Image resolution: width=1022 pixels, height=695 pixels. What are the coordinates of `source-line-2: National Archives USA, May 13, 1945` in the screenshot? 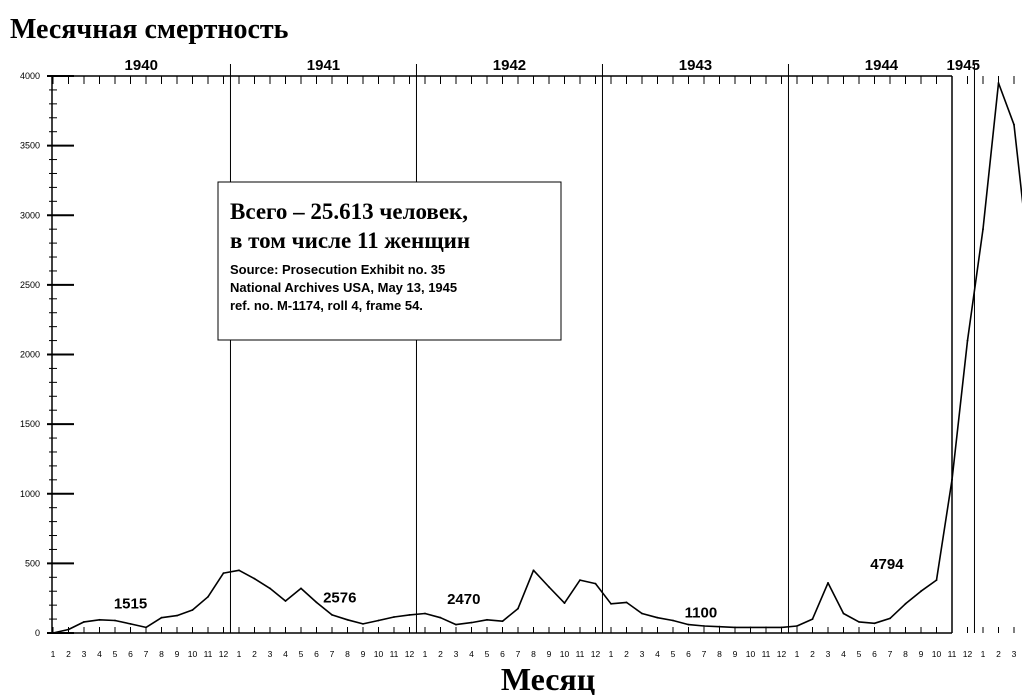 It's located at (343, 287).